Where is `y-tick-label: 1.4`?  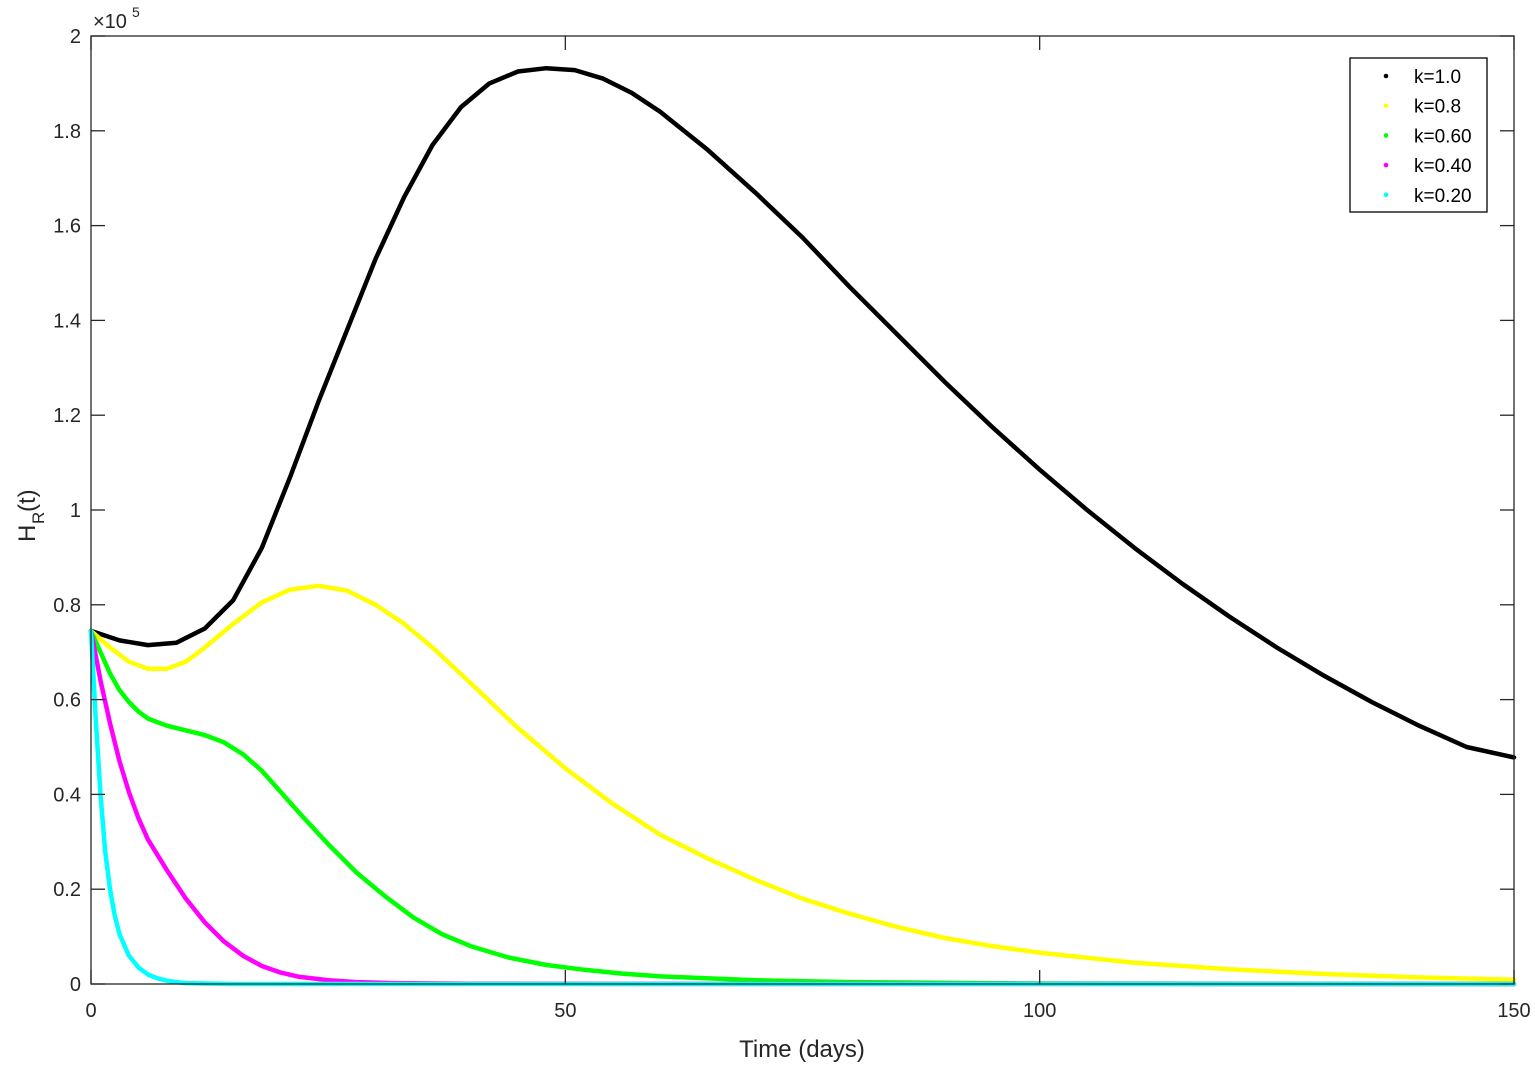
y-tick-label: 1.4 is located at coordinates (67, 321).